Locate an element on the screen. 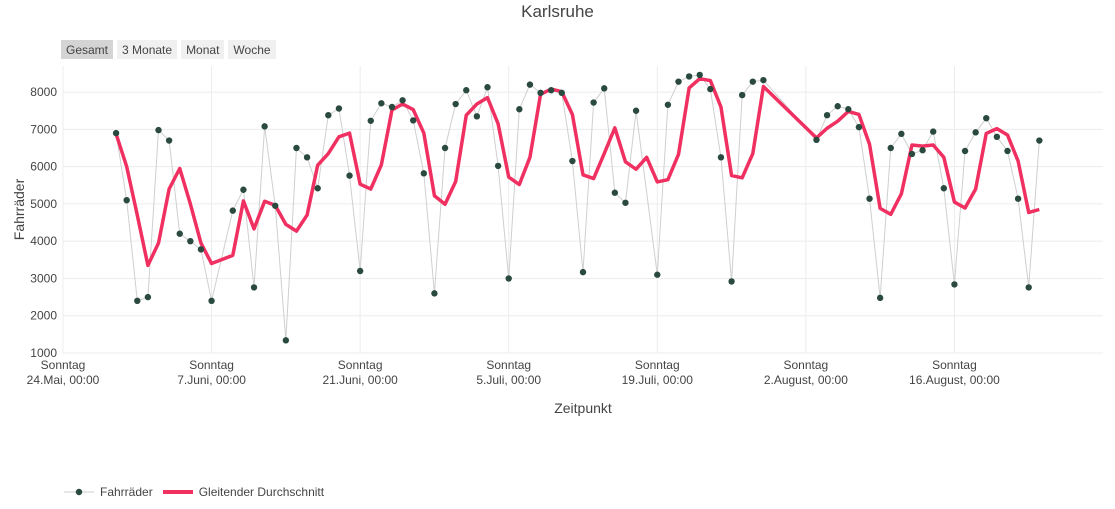  legend-item-gleitender-durchschnitt: Gleitender Durchschnitt is located at coordinates (243, 492).